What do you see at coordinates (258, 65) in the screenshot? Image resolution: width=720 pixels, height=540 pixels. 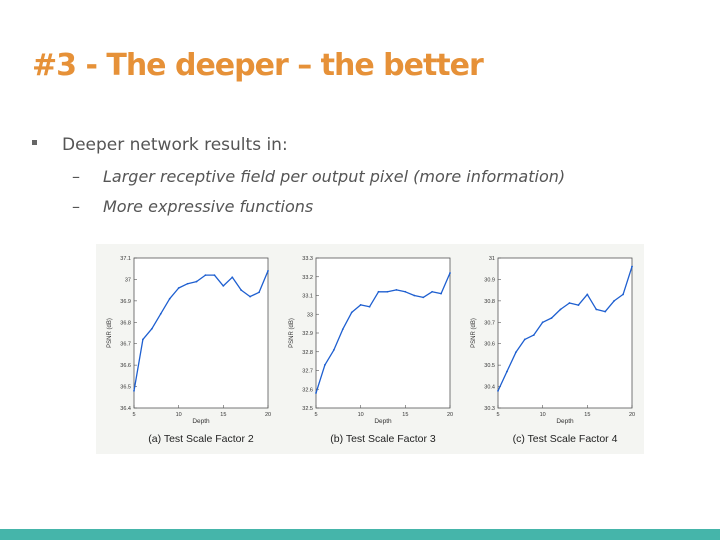 I see `slide-title: #3 - The deeper – the better` at bounding box center [258, 65].